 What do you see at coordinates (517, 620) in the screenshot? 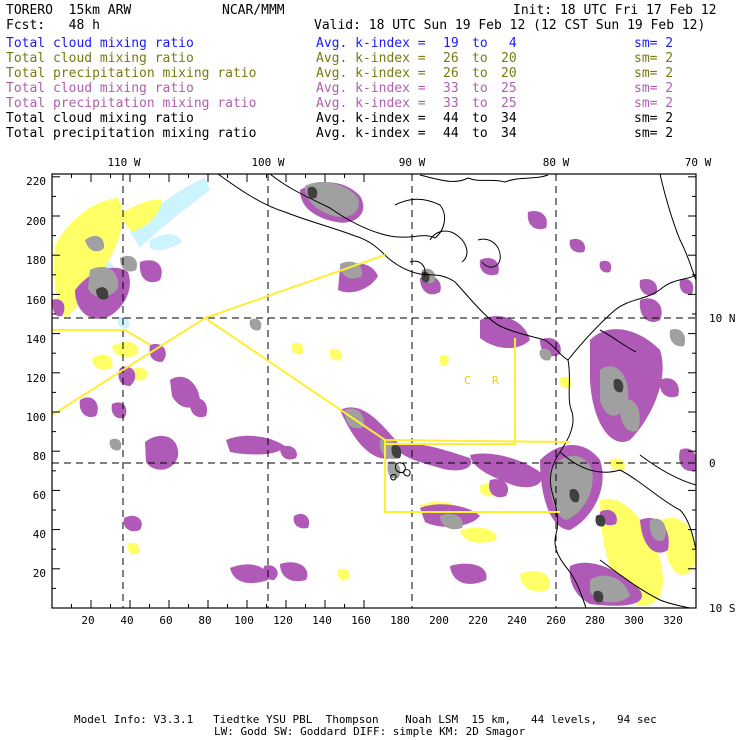
I see `x-tick-label: 240` at bounding box center [517, 620].